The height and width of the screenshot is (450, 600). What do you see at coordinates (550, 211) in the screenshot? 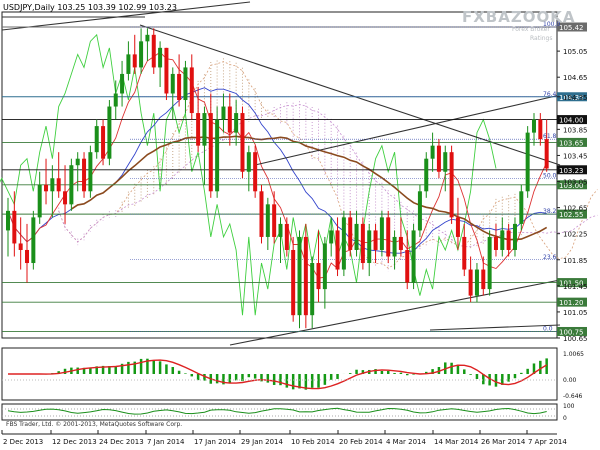
I see `fib-level-label: 38.2` at bounding box center [550, 211].